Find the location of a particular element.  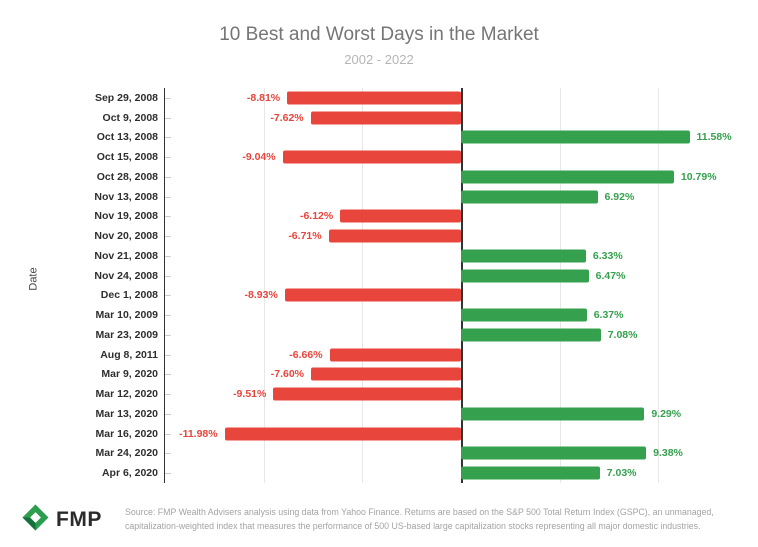

y-tick-label: Mar 9, 2020 is located at coordinates (129, 374).